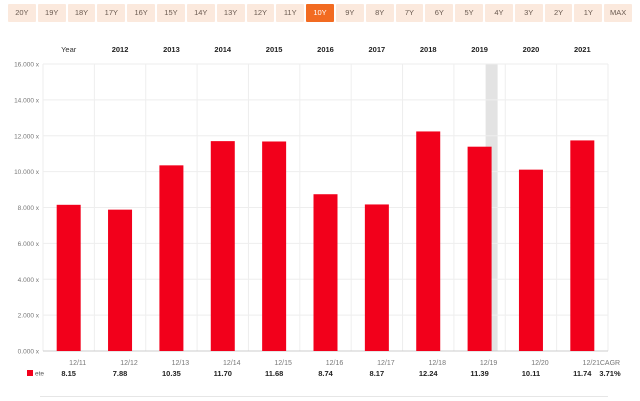 The width and height of the screenshot is (640, 401). What do you see at coordinates (274, 49) in the screenshot?
I see `header-year: 2015` at bounding box center [274, 49].